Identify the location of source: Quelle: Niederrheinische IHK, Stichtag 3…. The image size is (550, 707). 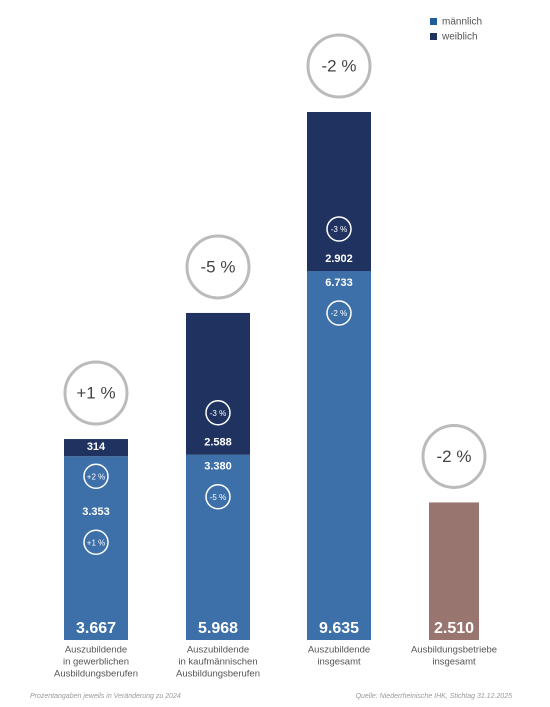
(434, 696).